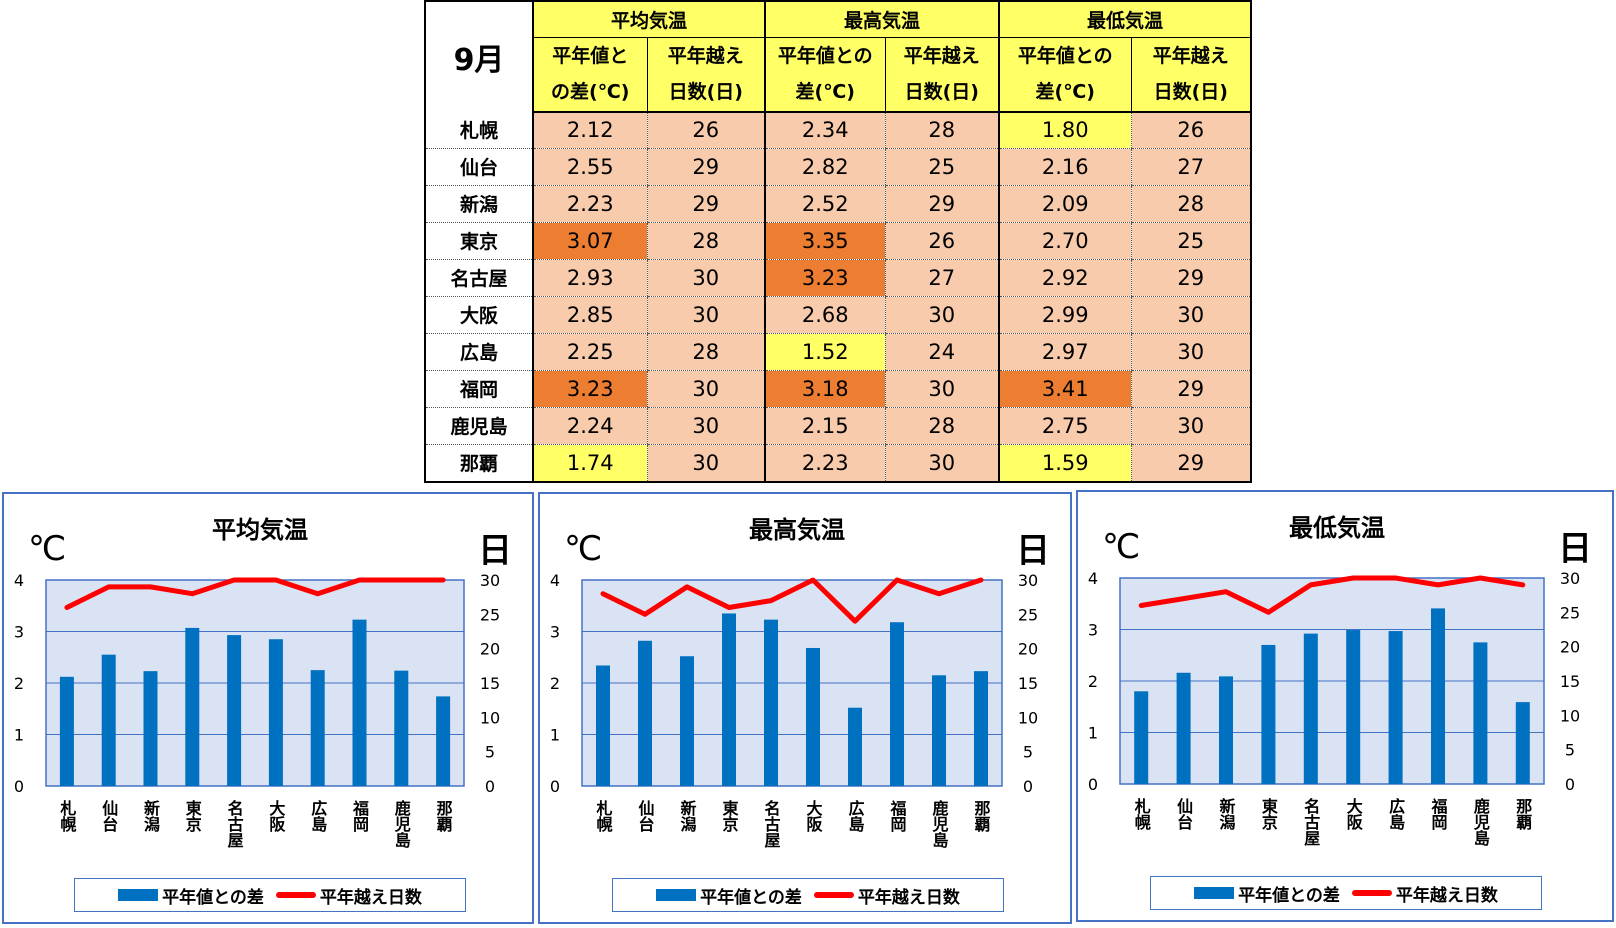 This screenshot has height=928, width=1616. Describe the element at coordinates (1064, 315) in the screenshot. I see `table-cell: 2.99` at that location.